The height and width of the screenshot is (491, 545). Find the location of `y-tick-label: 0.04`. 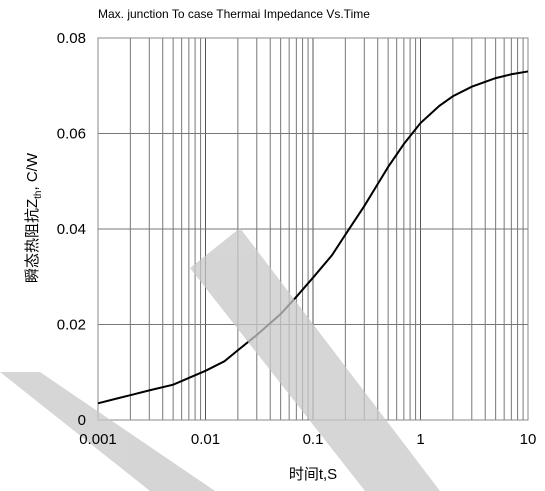

y-tick-label: 0.04 is located at coordinates (71, 229).